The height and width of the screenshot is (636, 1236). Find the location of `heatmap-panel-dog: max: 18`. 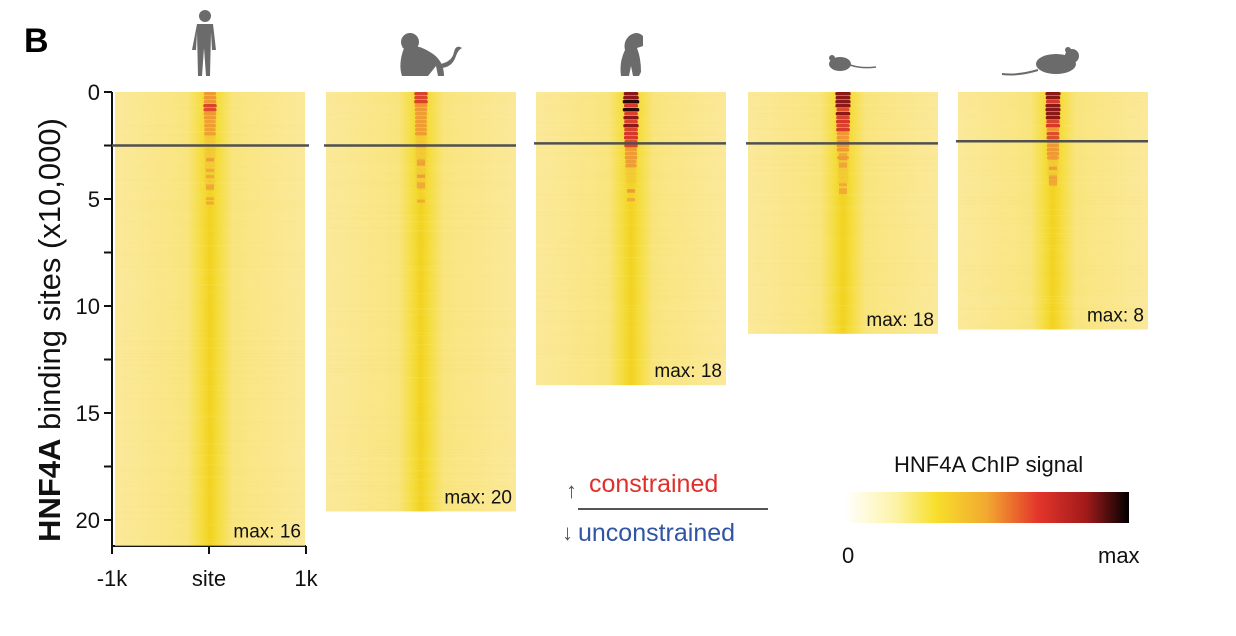

heatmap-panel-dog: max: 18 is located at coordinates (630, 239).